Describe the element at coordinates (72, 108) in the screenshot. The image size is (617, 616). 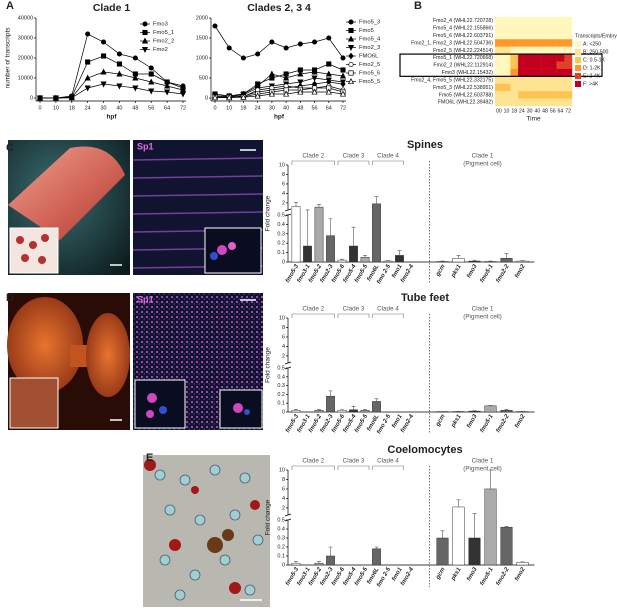
I see `x-tick-label: 18` at that location.